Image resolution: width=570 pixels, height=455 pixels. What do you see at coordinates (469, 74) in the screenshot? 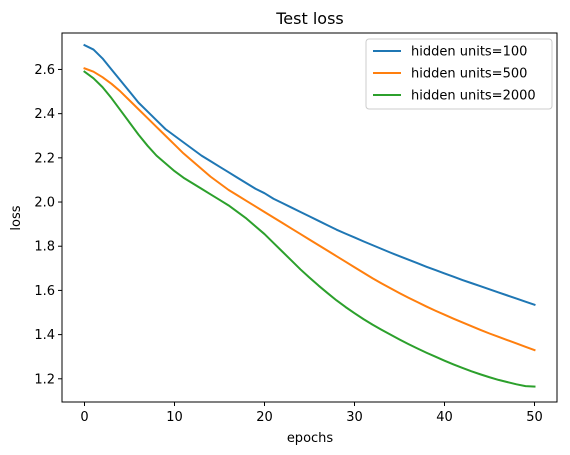
I see `legend-label-1: hidden units=500` at bounding box center [469, 74].